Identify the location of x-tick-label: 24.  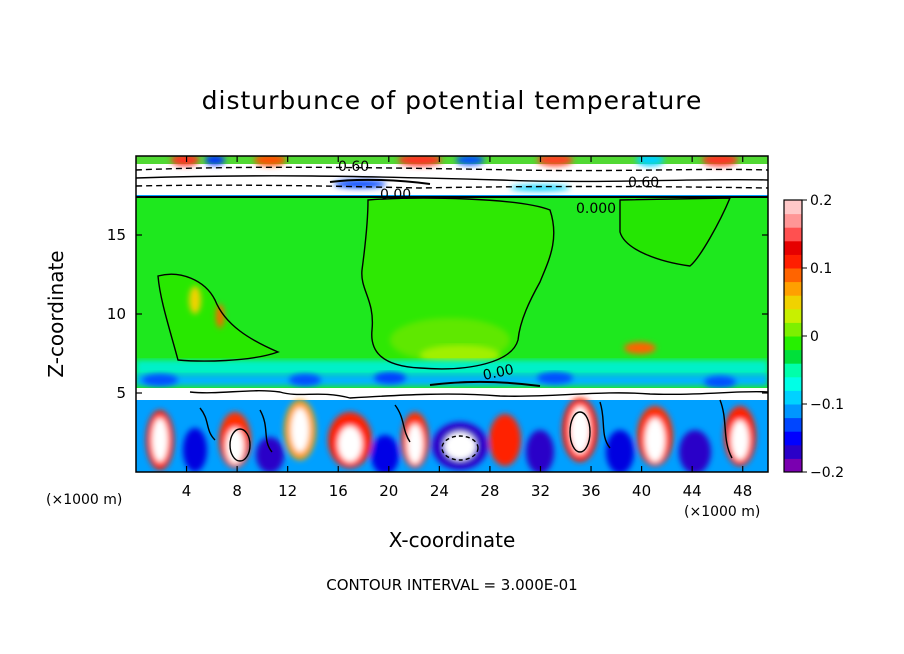
(439, 491).